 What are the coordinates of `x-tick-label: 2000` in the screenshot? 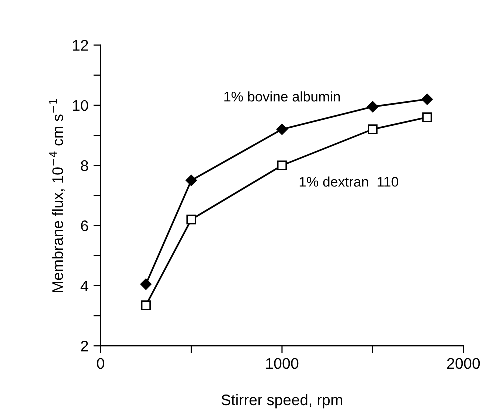 It's located at (463, 364).